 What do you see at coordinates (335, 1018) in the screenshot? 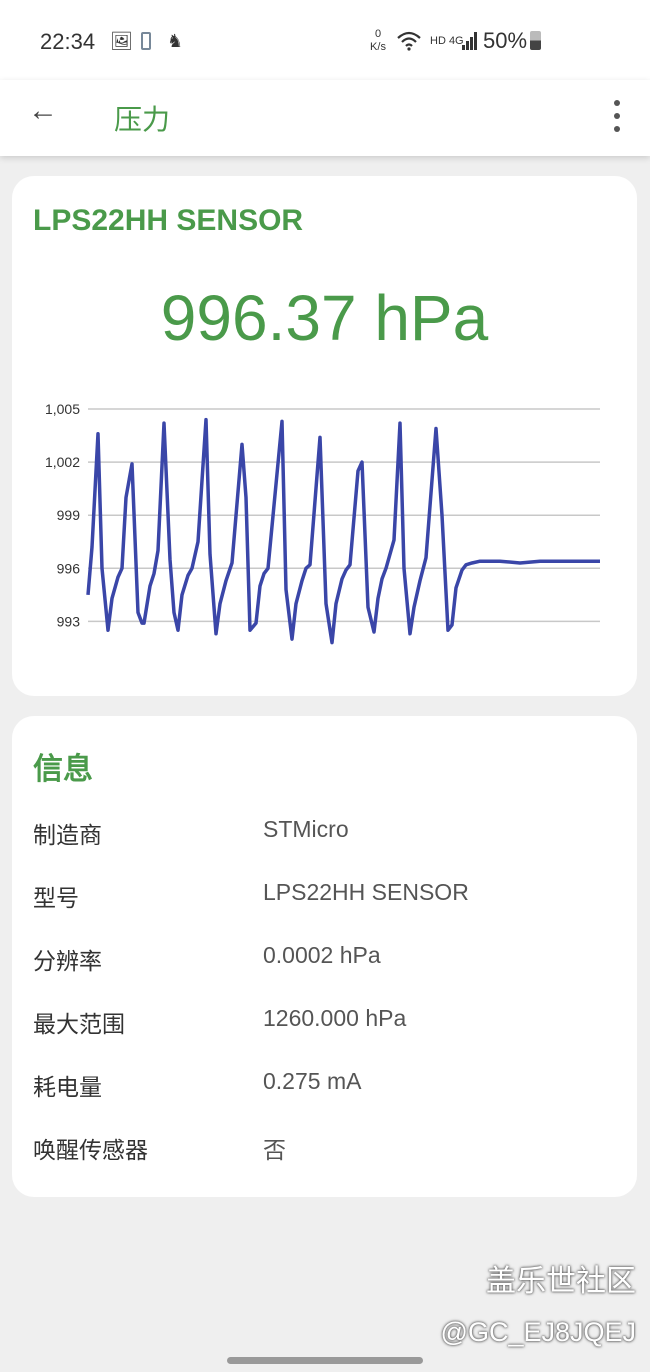
I see `info-value: 1260.000 hPa` at bounding box center [335, 1018].